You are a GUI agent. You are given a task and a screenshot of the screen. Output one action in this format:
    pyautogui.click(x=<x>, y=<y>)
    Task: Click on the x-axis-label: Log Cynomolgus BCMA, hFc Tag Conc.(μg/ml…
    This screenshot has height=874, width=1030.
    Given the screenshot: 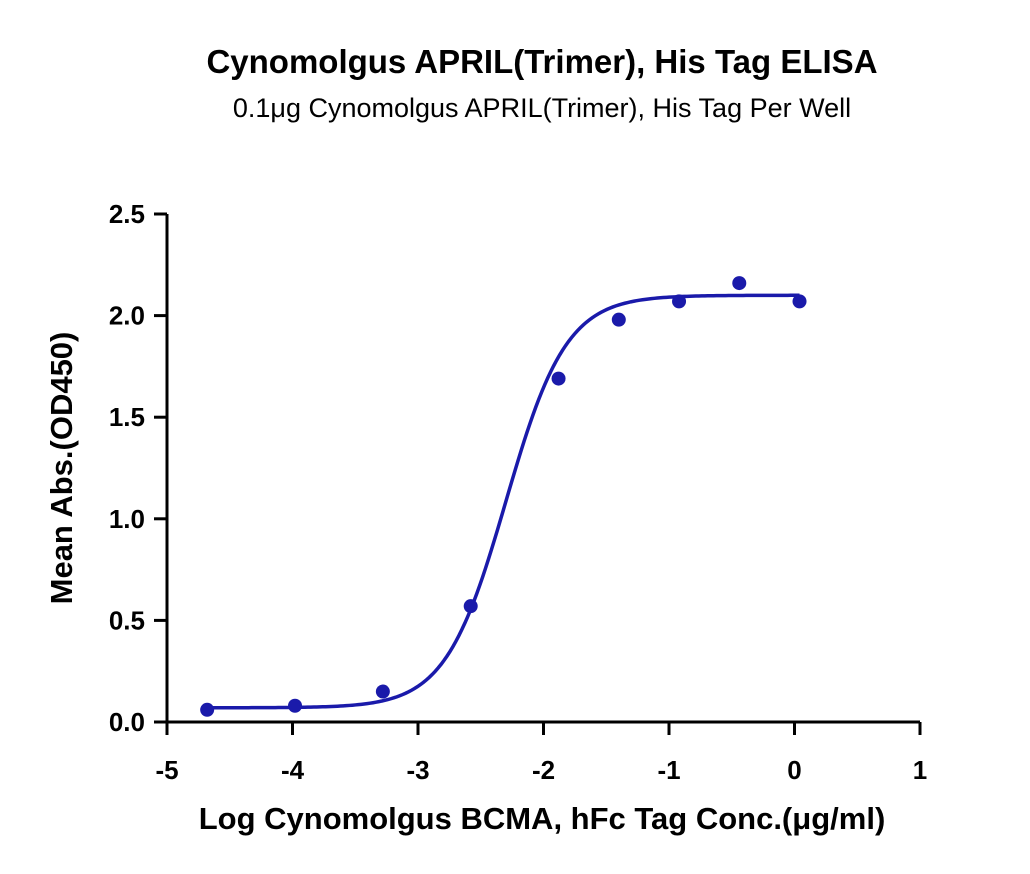 What is the action you would take?
    pyautogui.click(x=542, y=818)
    